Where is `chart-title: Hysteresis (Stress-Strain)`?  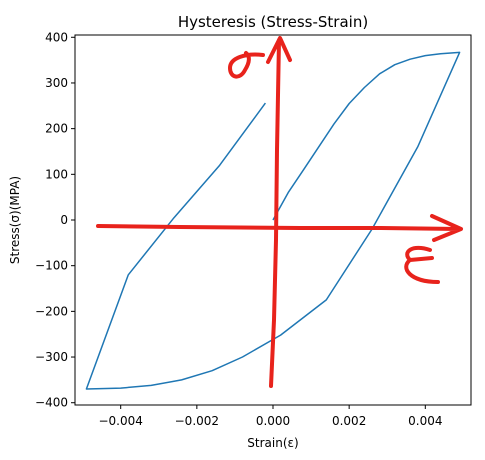
chart-title: Hysteresis (Stress-Strain) is located at coordinates (273, 22).